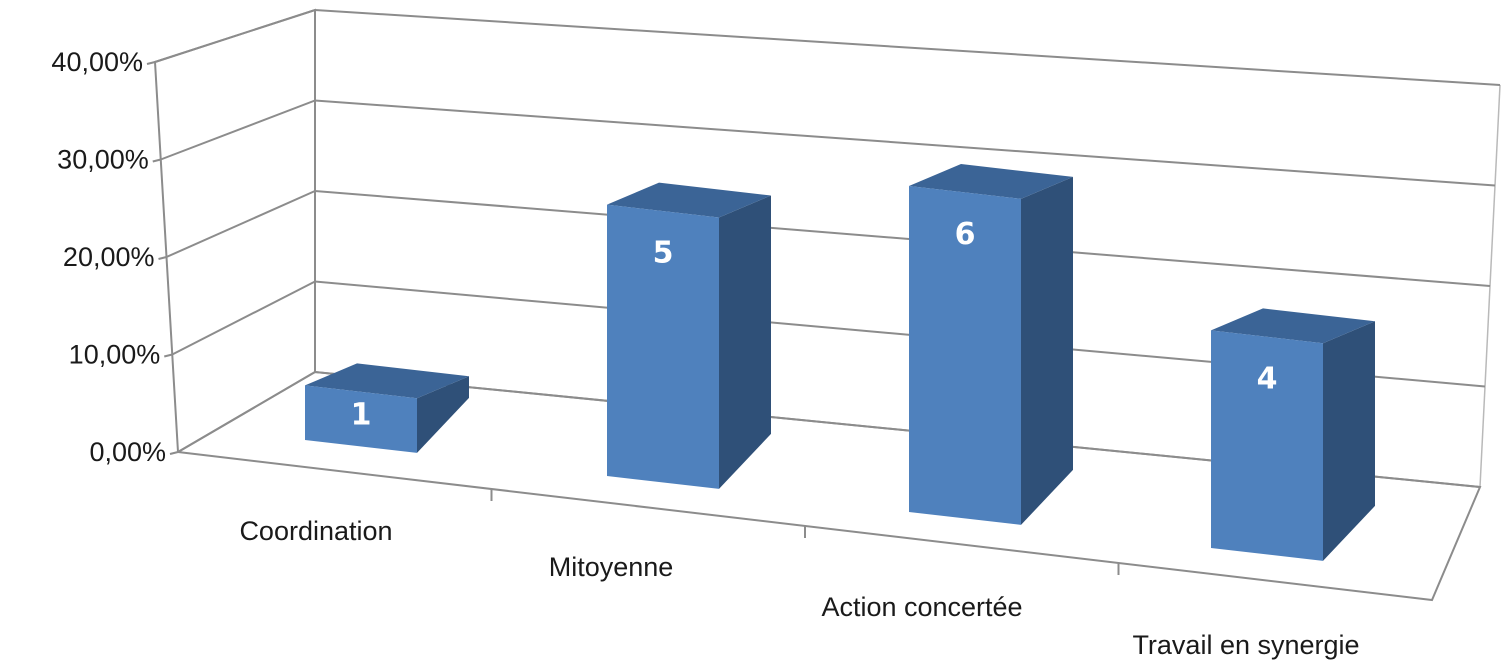 This screenshot has height=667, width=1506. What do you see at coordinates (109, 257) in the screenshot?
I see `y-tick-label: 20,00%` at bounding box center [109, 257].